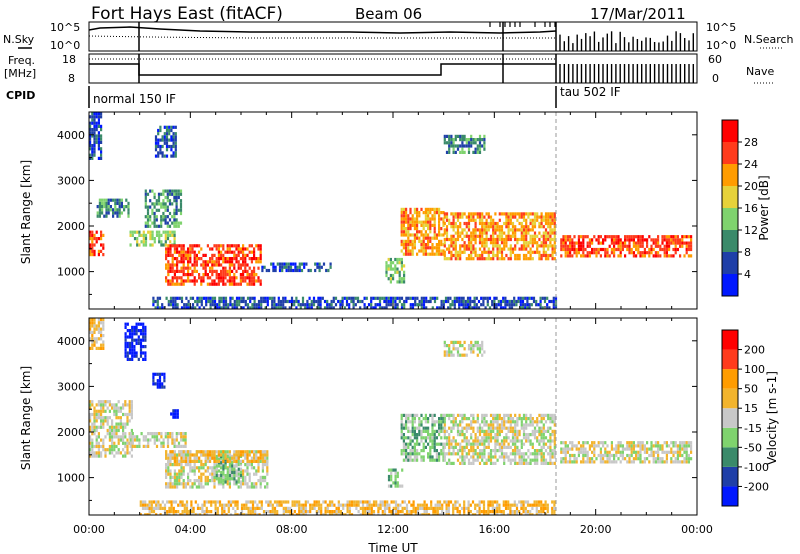 This screenshot has width=800, height=554. Describe the element at coordinates (71, 180) in the screenshot. I see `power-ytick-label-3000: 3000` at that location.